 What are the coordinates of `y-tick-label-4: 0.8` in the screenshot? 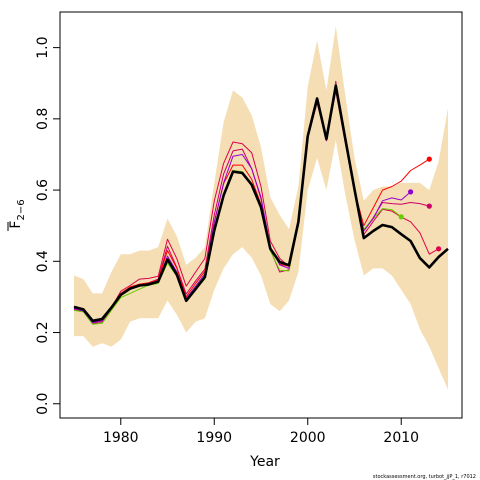 It's located at (43, 119).